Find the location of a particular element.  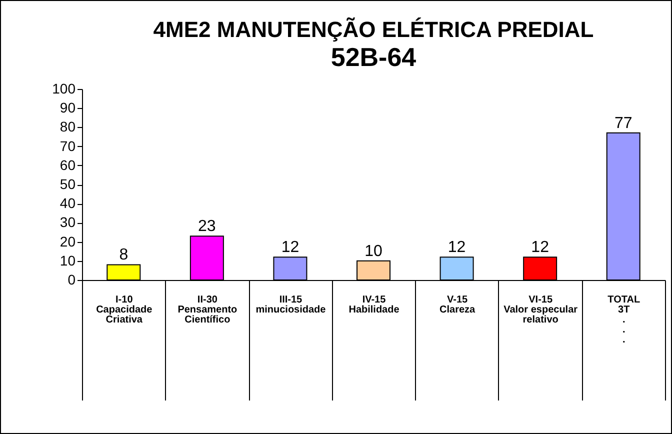

data-label: 10 is located at coordinates (373, 251).